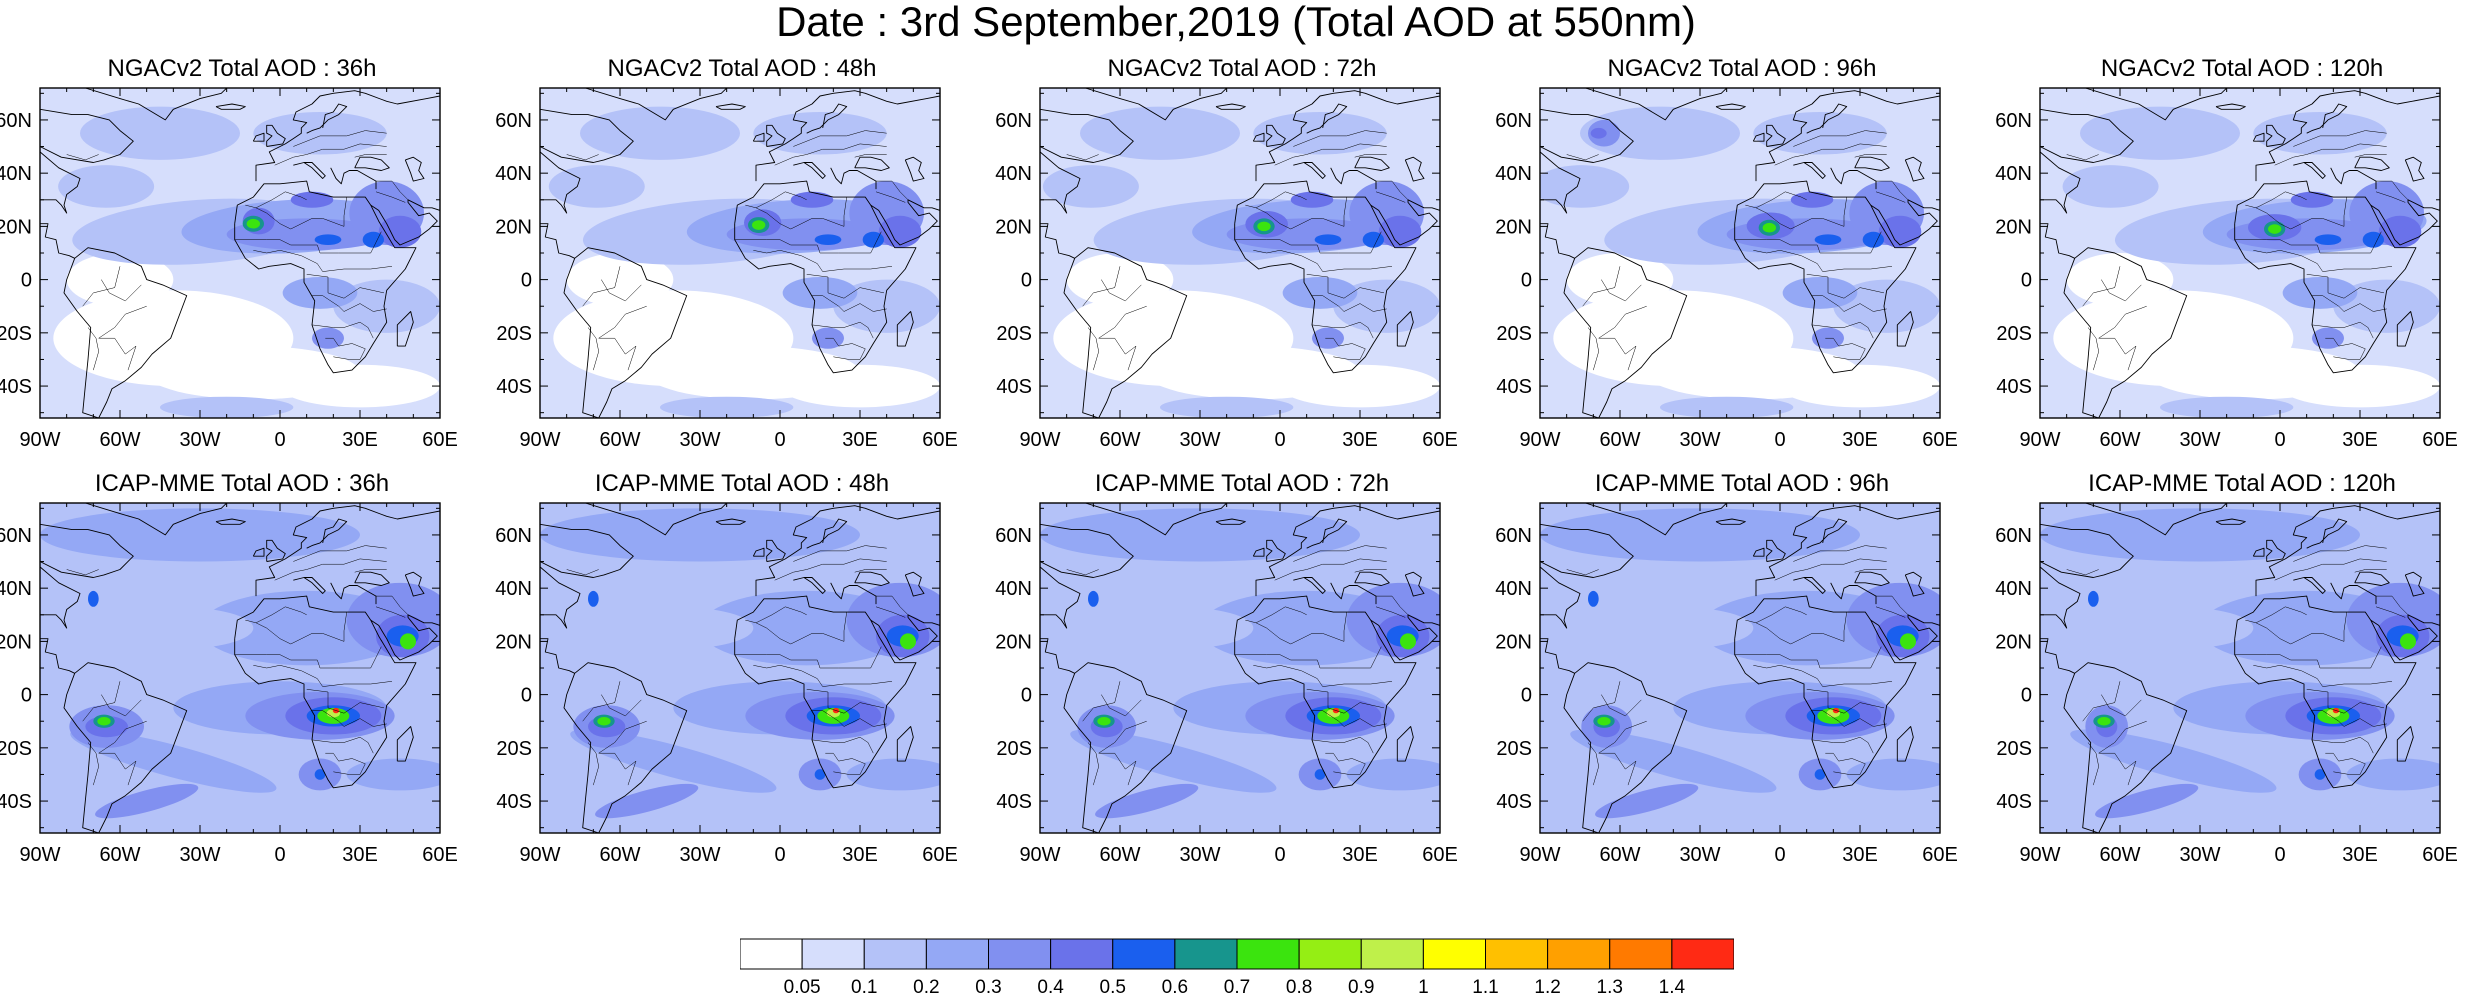 This screenshot has height=995, width=2472. What do you see at coordinates (1742, 68) in the screenshot?
I see `panel-title: NGACv2 Total AOD : 96h` at bounding box center [1742, 68].